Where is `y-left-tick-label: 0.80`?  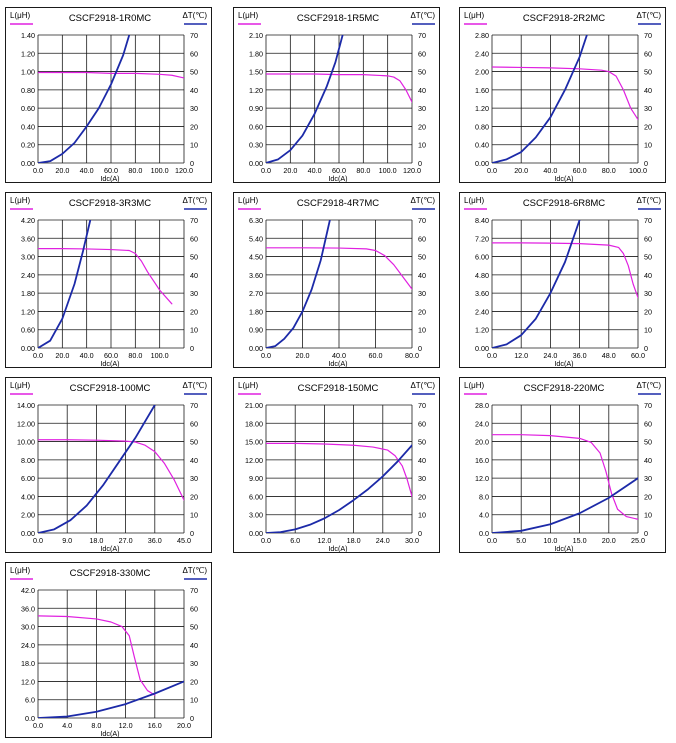 y-left-tick-label: 0.80 is located at coordinates (28, 90).